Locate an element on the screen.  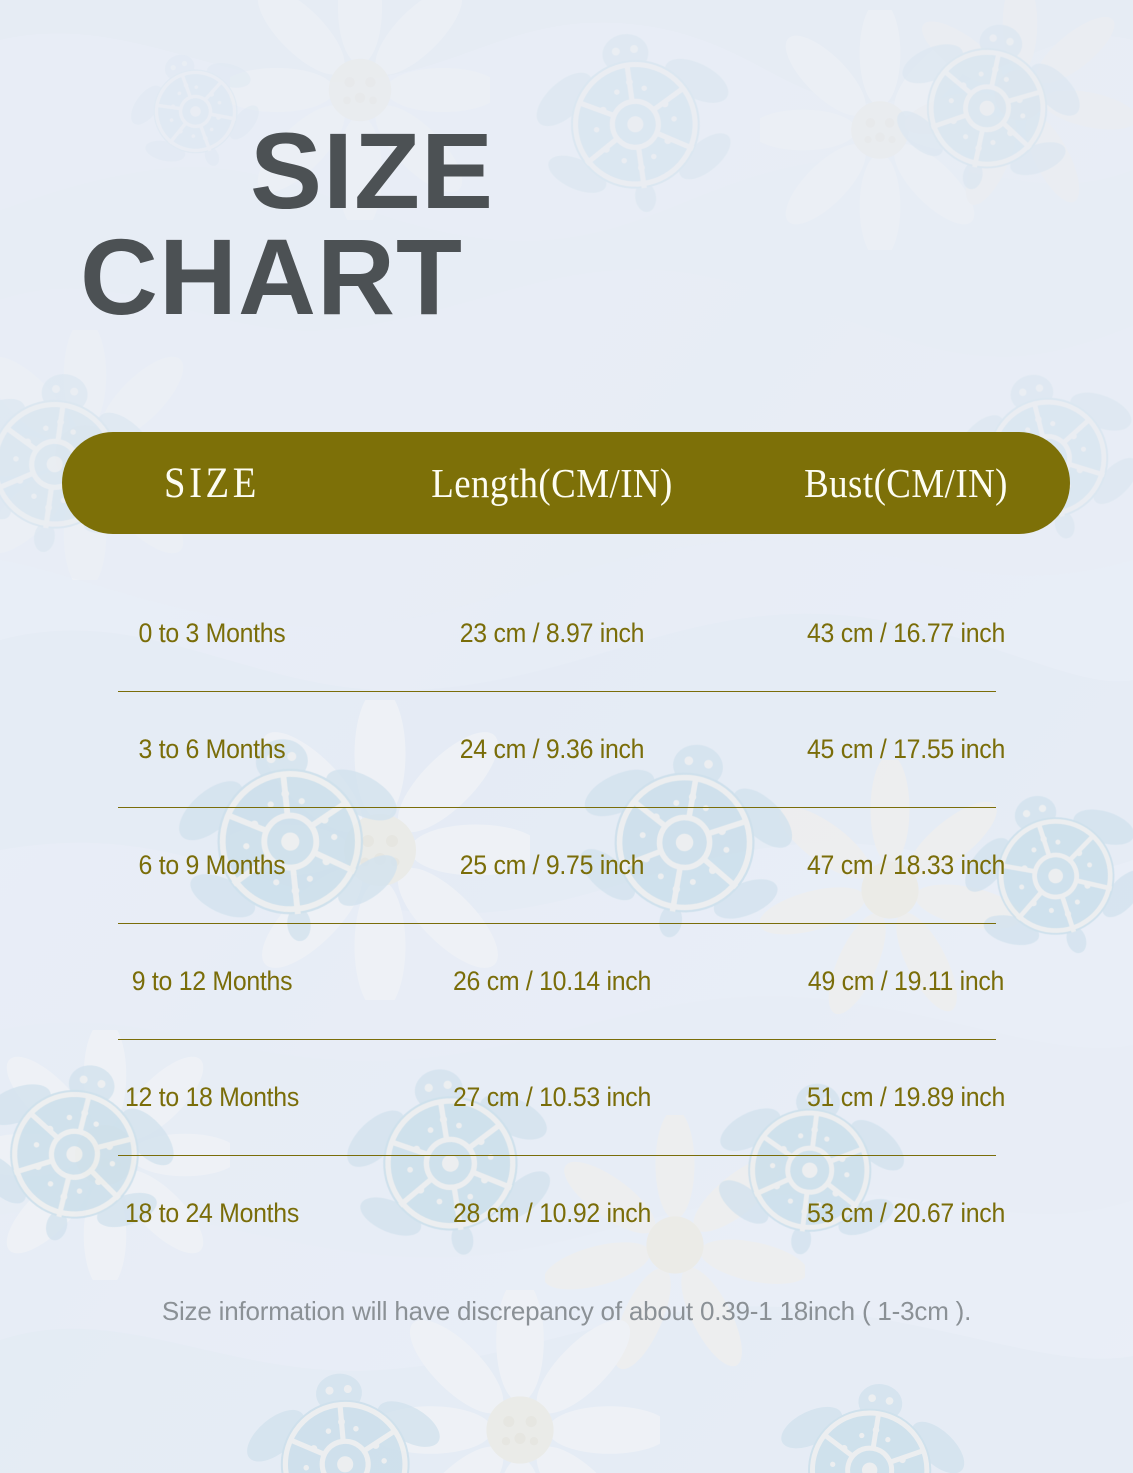
column-header-size: SIZE is located at coordinates (212, 483).